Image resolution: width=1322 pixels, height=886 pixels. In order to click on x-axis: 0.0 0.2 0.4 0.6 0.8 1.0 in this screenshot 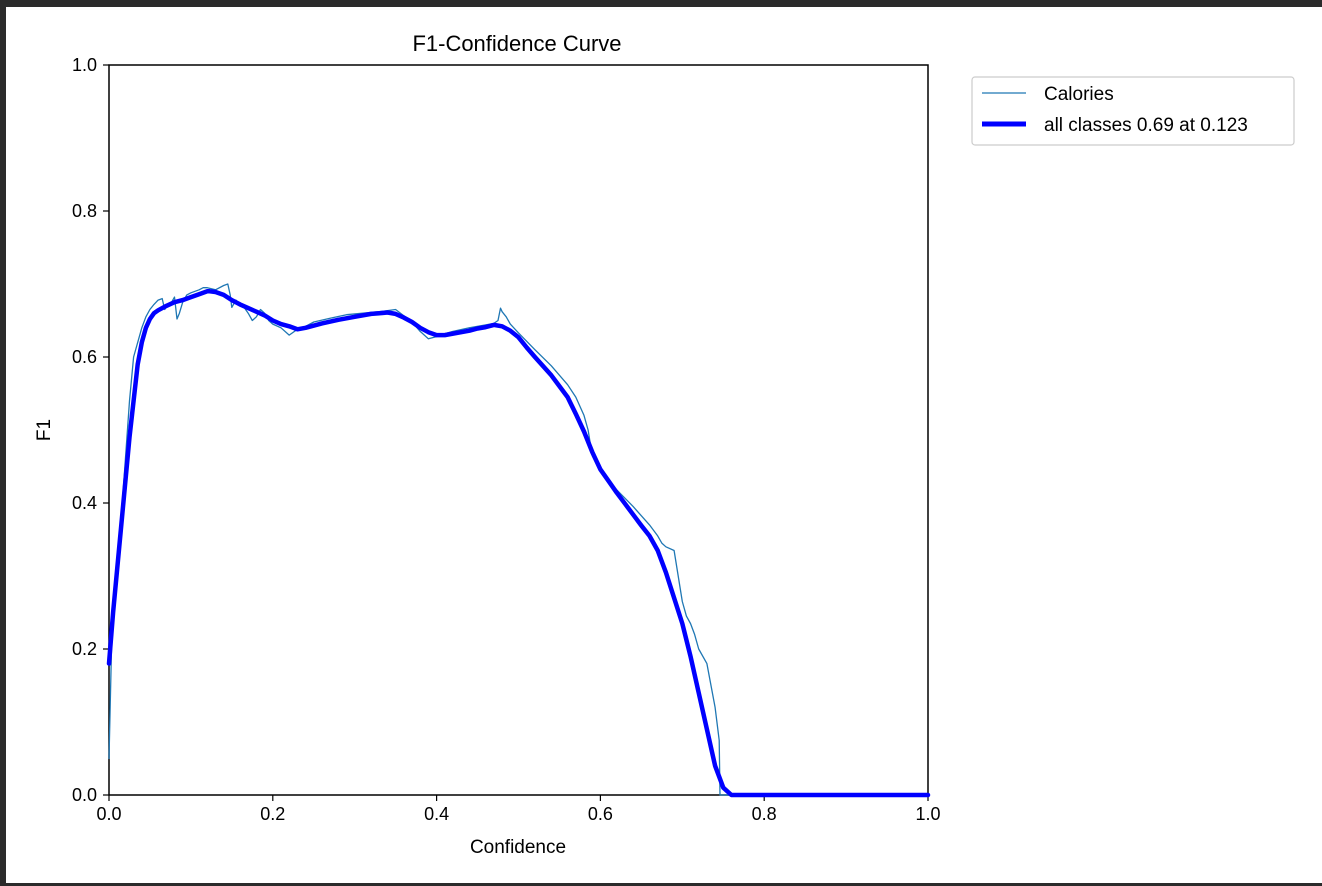, I will do `click(518, 809)`.